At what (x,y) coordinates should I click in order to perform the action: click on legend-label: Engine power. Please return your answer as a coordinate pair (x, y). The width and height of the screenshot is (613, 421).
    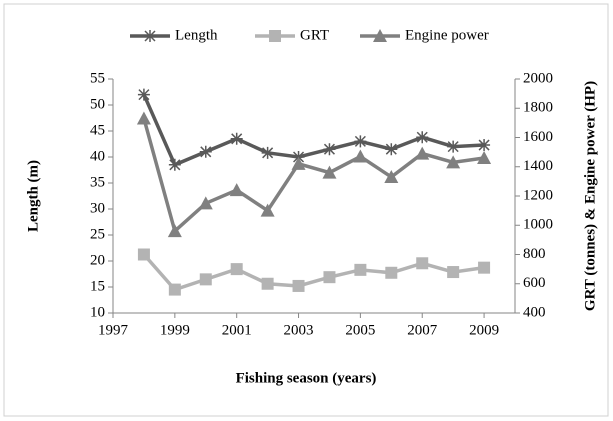
    Looking at the image, I should click on (447, 35).